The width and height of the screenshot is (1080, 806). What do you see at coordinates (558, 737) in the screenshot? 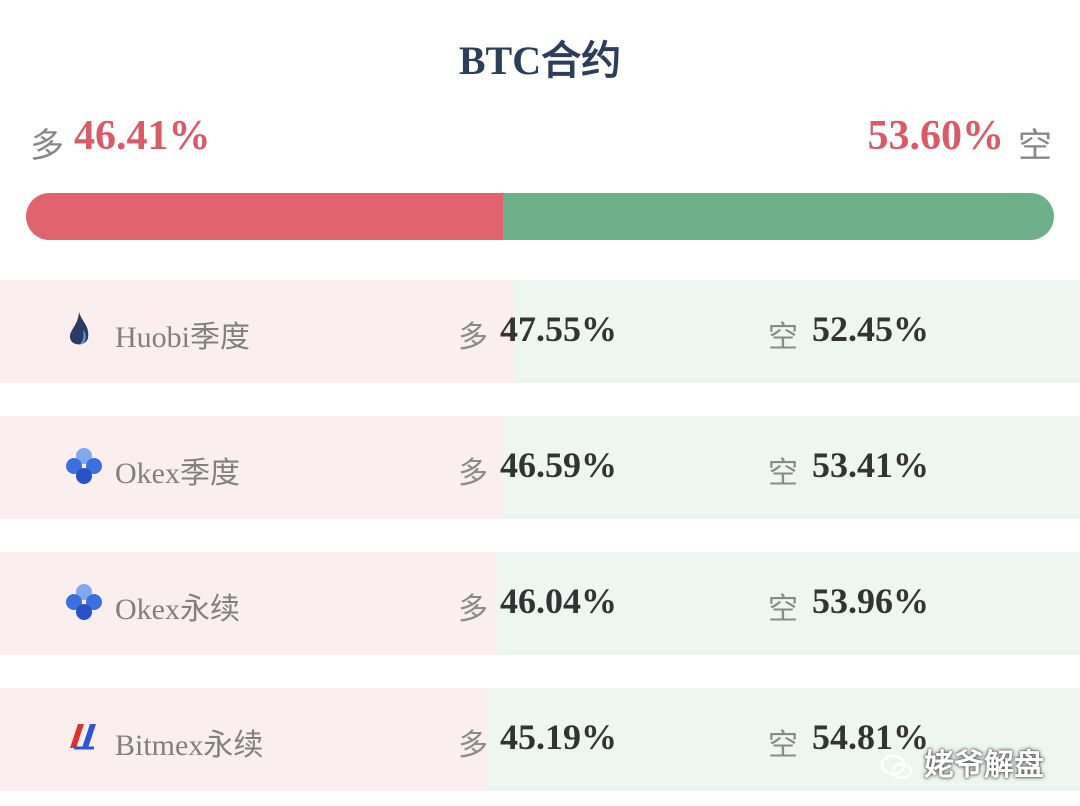
I see `long-percent: 45.19%` at bounding box center [558, 737].